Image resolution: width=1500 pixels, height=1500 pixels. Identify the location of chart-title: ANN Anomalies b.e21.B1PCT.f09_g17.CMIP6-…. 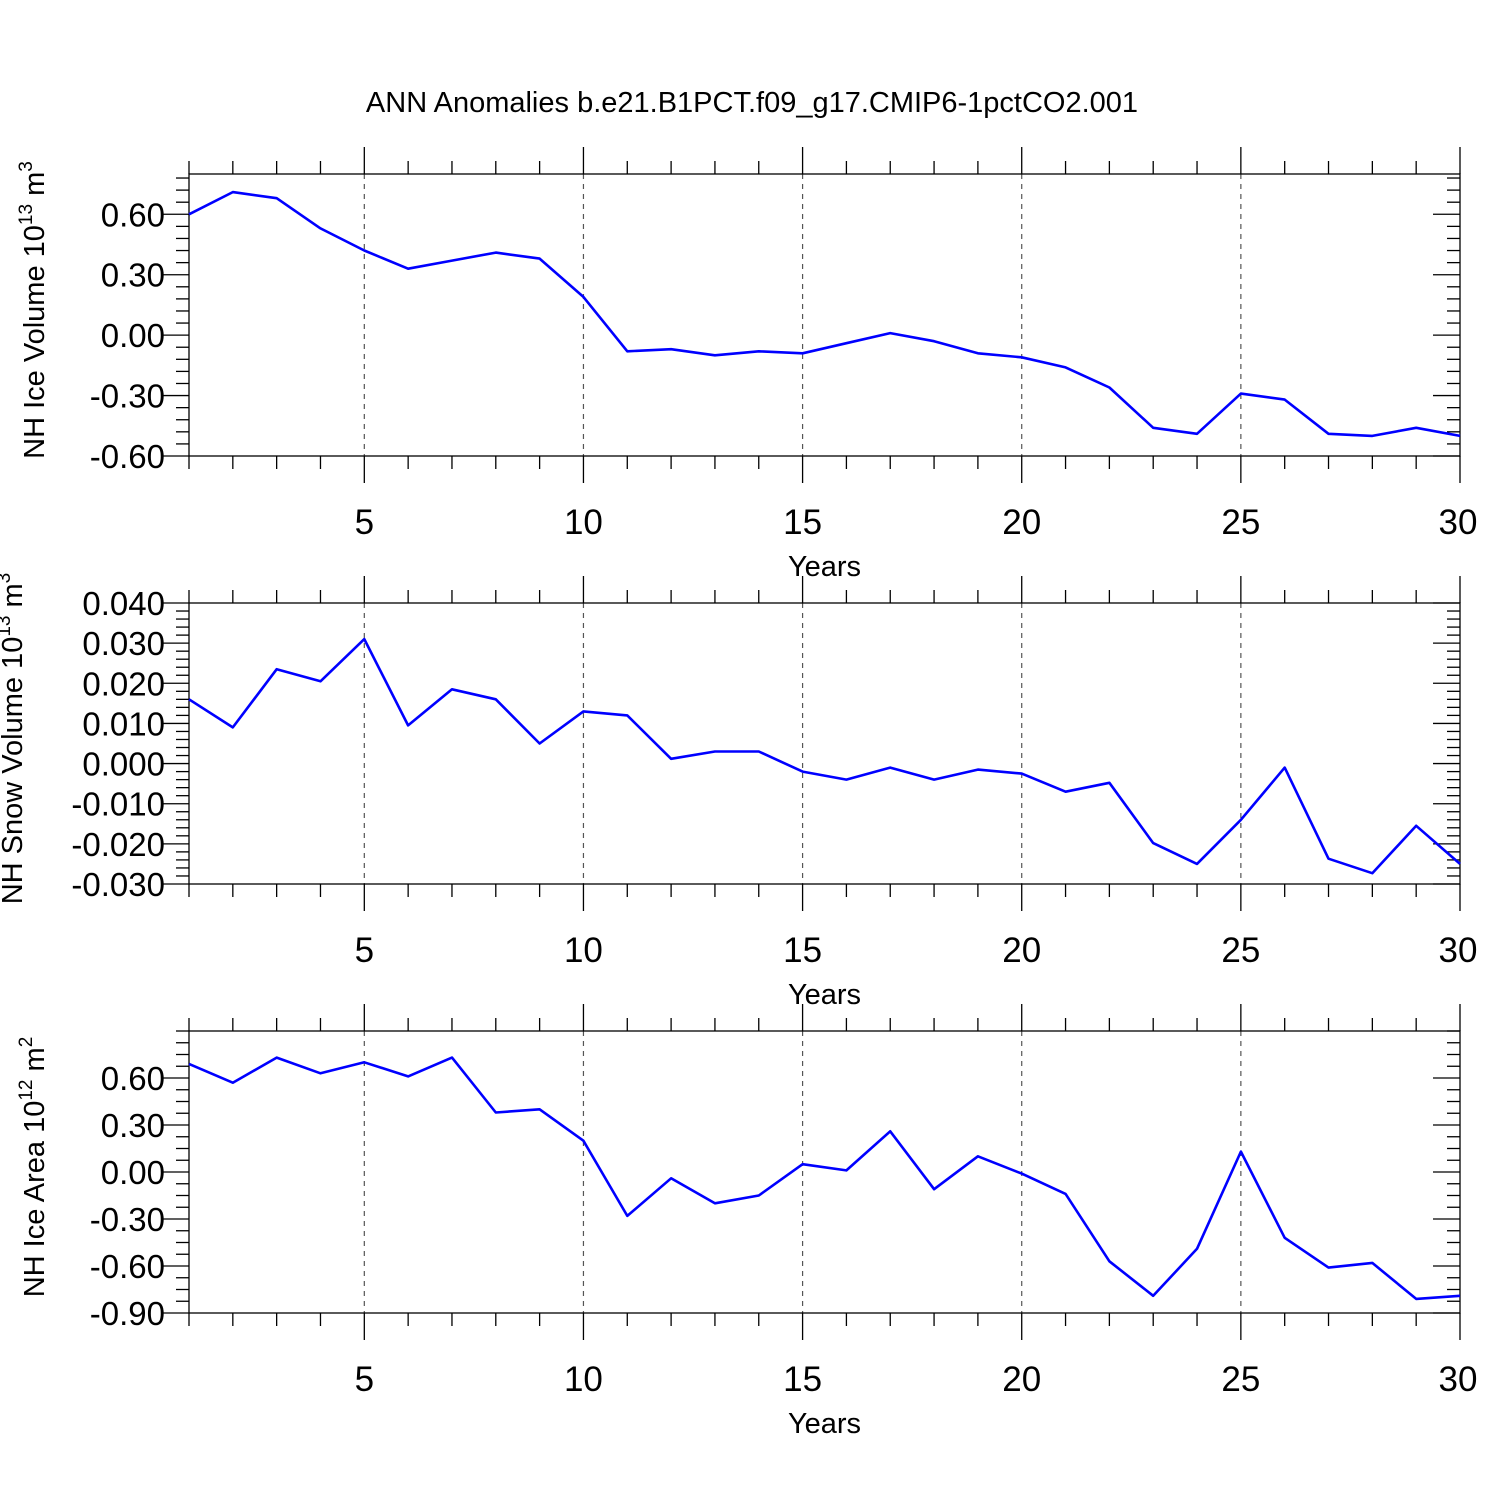
(752, 103).